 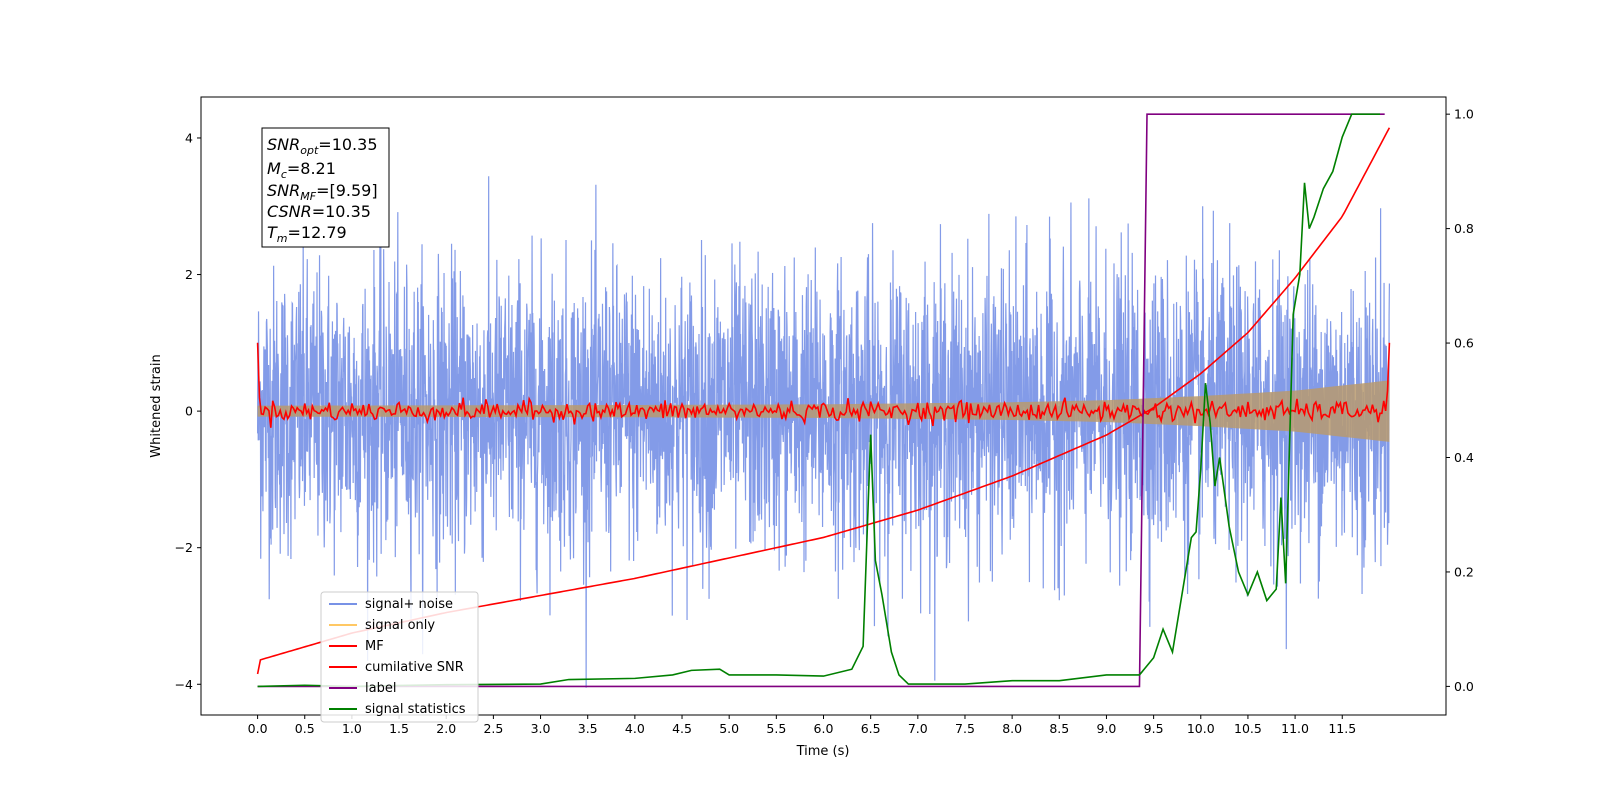 I want to click on x-tick-label: 11.0, so click(x=1295, y=728).